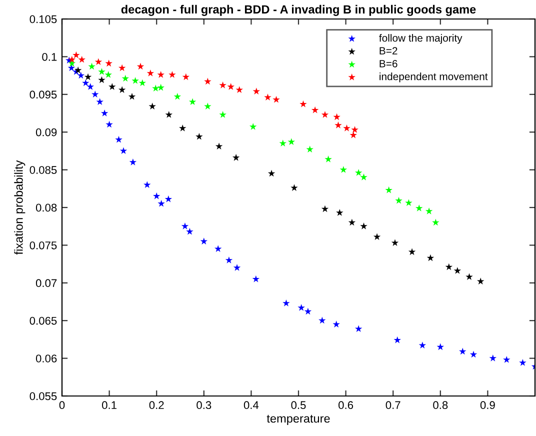 Image resolution: width=536 pixels, height=436 pixels. I want to click on legend-label: B=6, so click(389, 64).